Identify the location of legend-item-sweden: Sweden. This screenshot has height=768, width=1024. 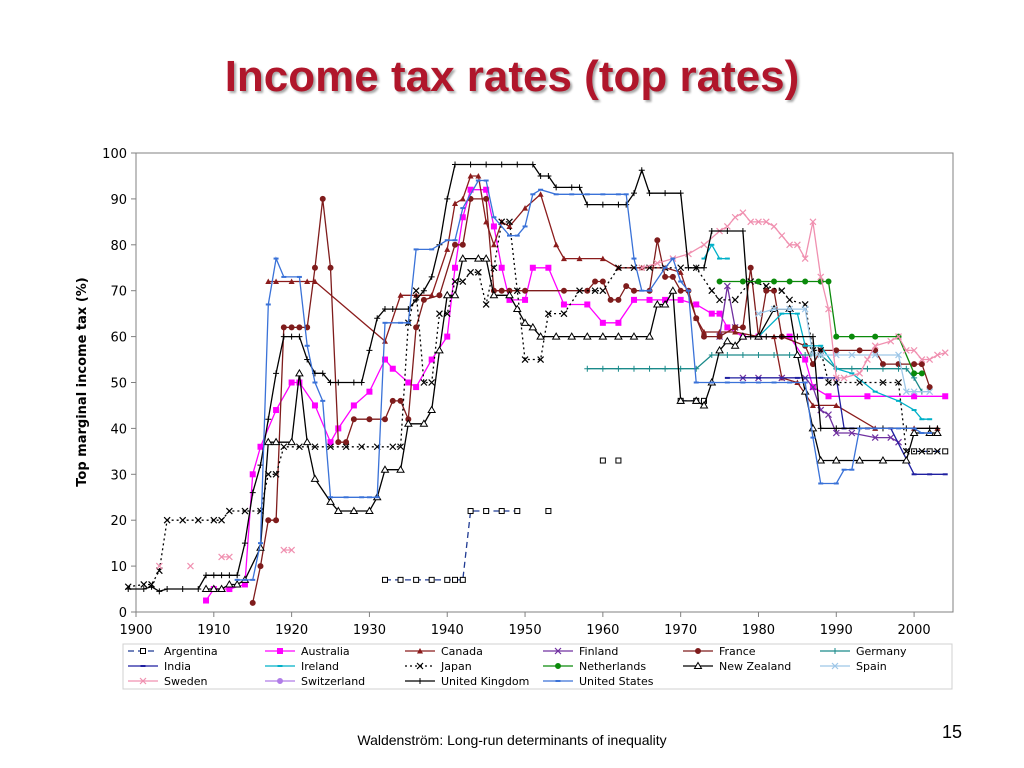
(167, 681).